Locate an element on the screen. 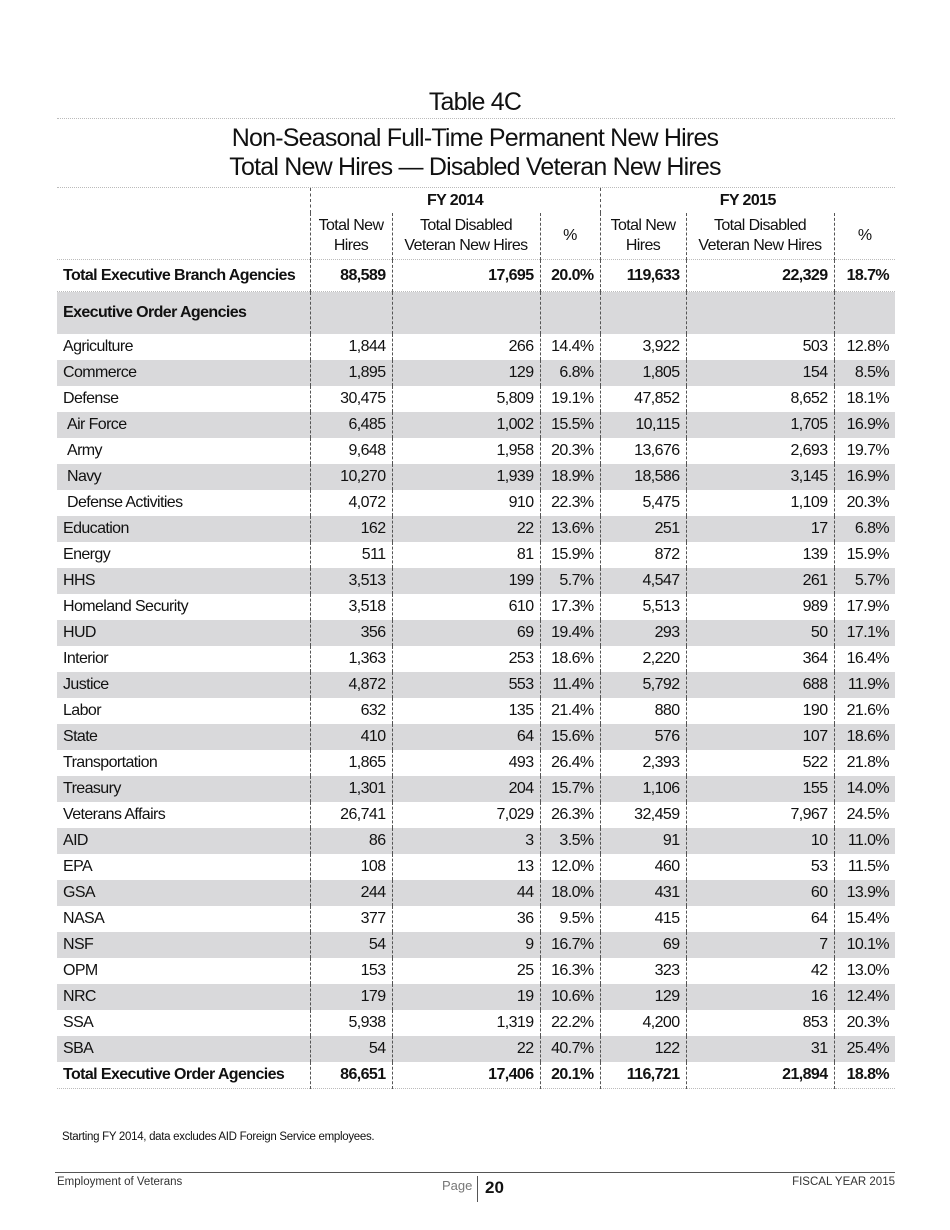 This screenshot has width=950, height=1230. cell-value: 122 is located at coordinates (642, 1049).